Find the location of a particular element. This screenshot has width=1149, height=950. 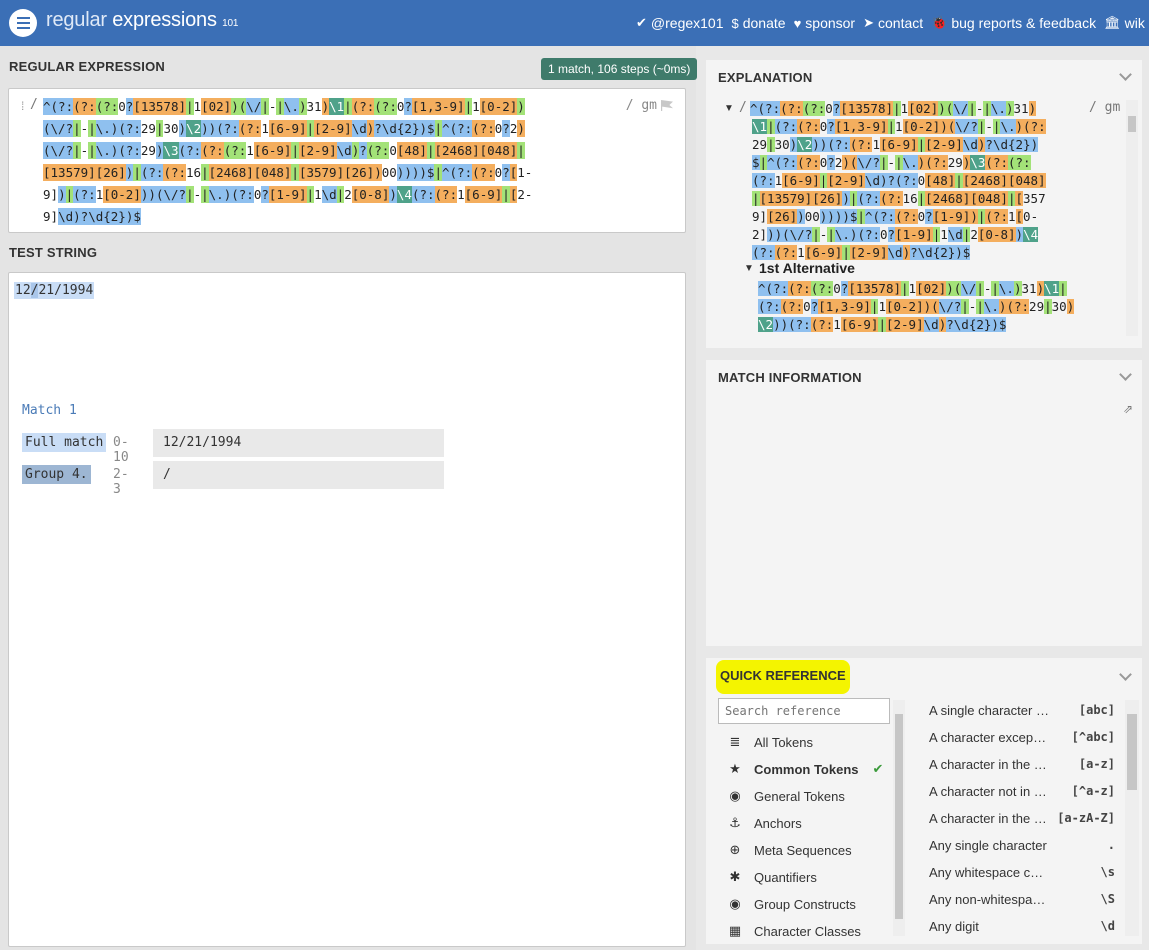

nav-link: 🏛 wik is located at coordinates (1124, 23).